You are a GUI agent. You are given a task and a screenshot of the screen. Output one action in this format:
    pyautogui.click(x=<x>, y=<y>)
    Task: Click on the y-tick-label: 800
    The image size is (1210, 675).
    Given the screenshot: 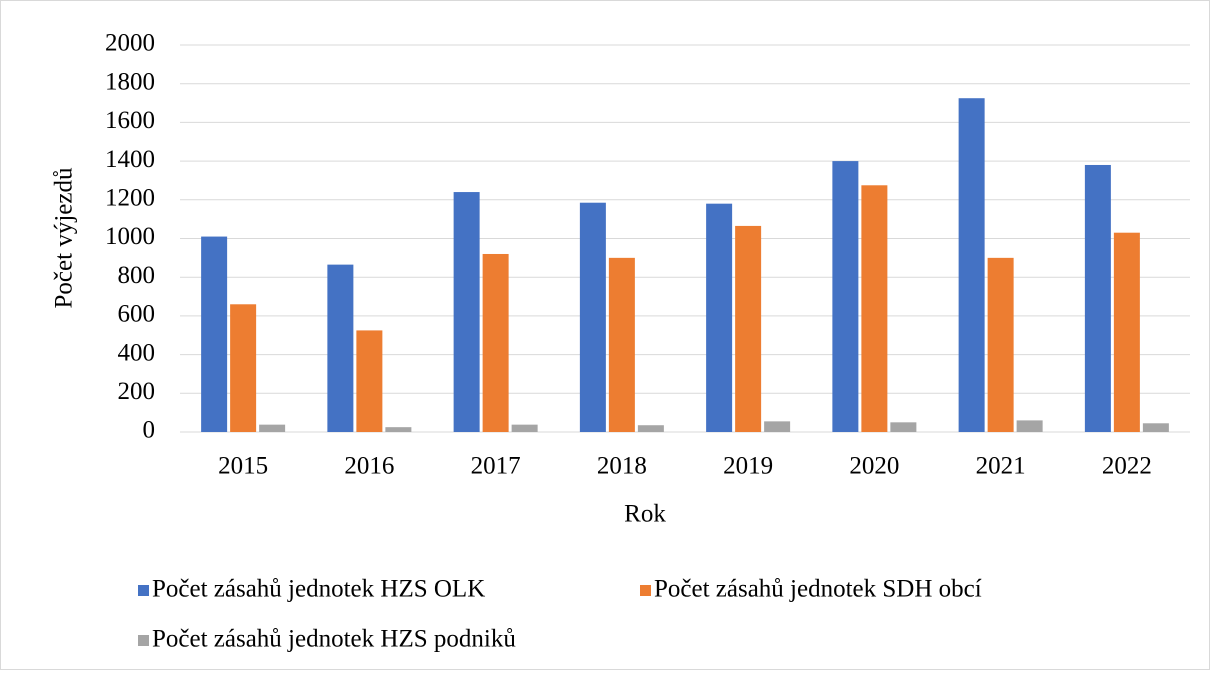 What is the action you would take?
    pyautogui.click(x=137, y=275)
    